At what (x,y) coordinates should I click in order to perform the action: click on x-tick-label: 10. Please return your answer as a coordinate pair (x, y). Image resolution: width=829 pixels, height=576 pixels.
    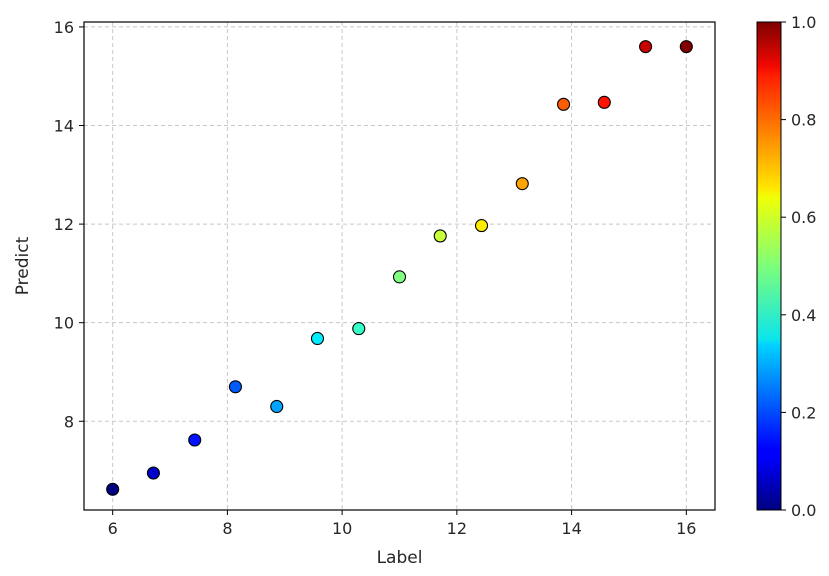
    Looking at the image, I should click on (342, 528).